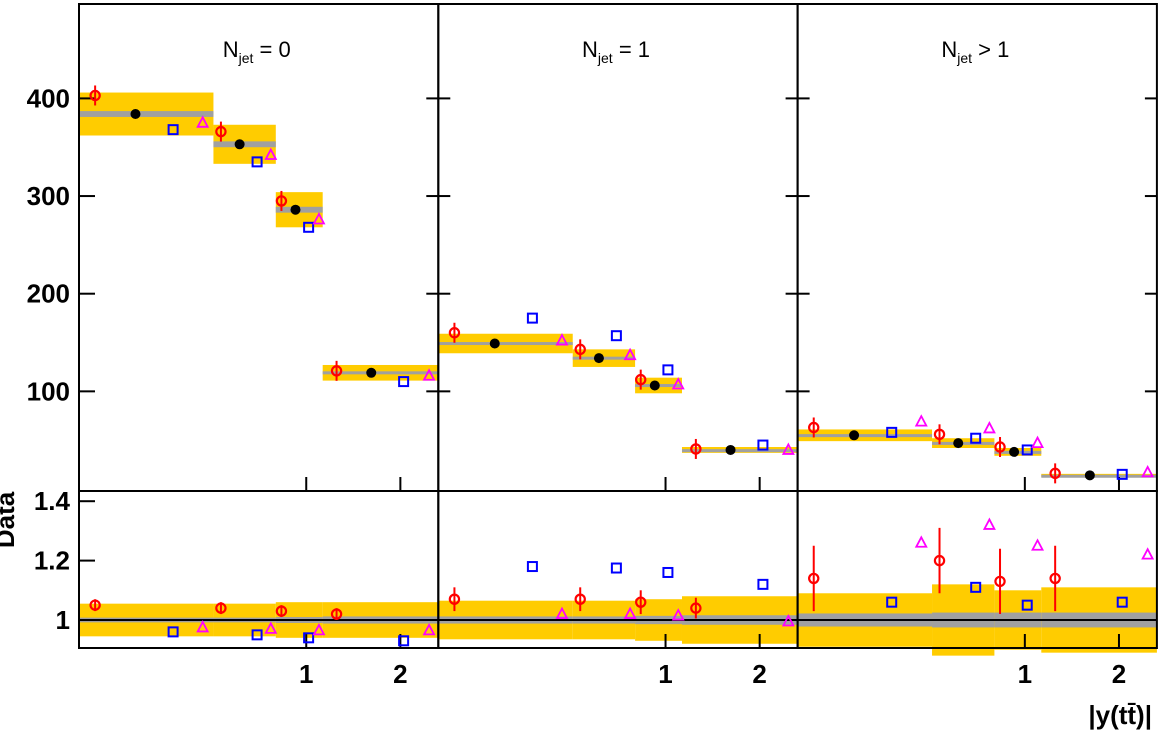 The height and width of the screenshot is (732, 1158). Describe the element at coordinates (380, 373) in the screenshot. I see `top-stat-band-p0-b3` at that location.